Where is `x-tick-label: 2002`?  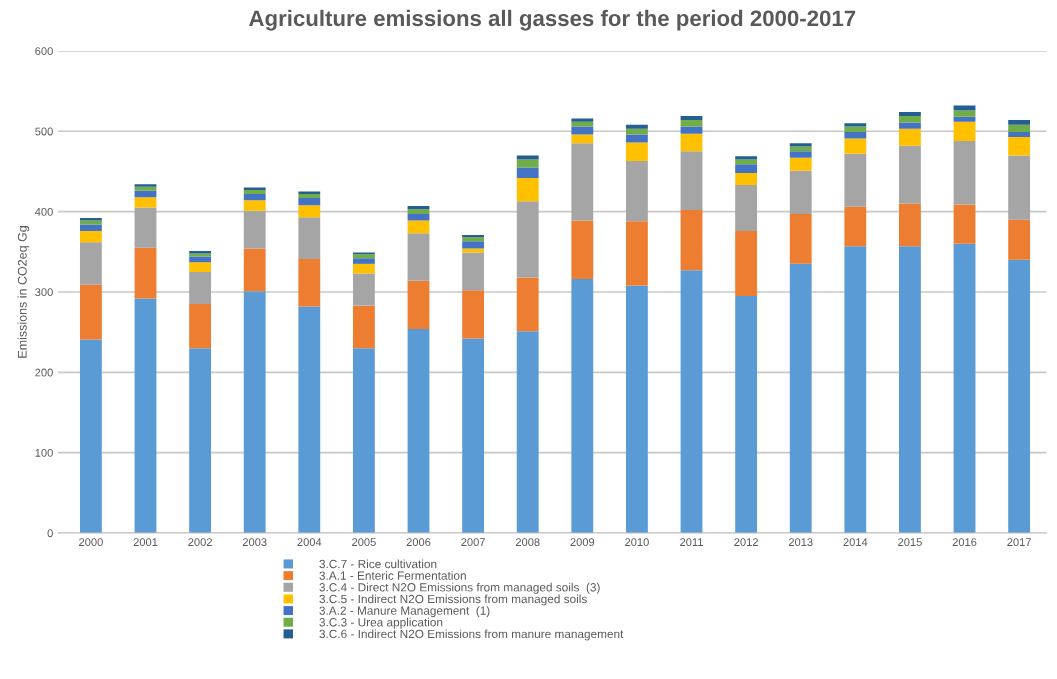
x-tick-label: 2002 is located at coordinates (200, 542).